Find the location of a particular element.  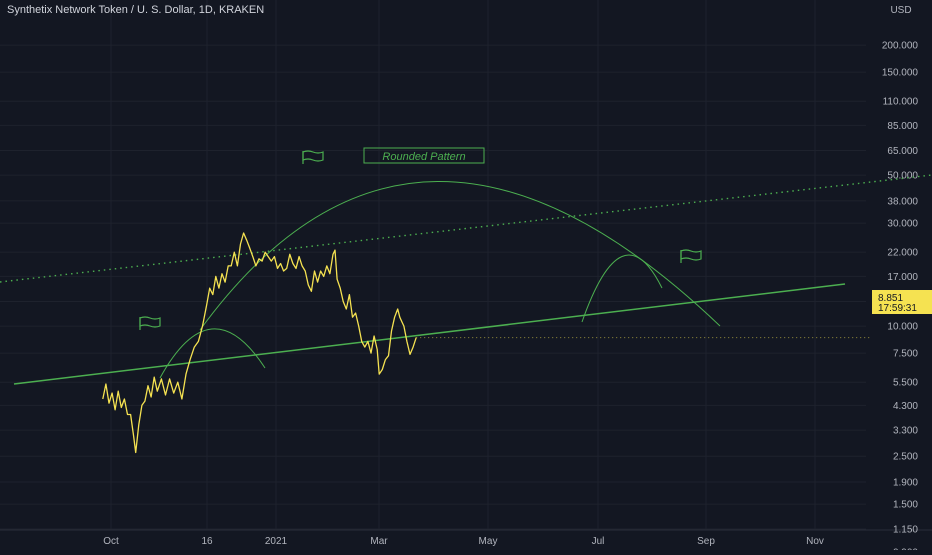

y-tick-label: 3.300 is located at coordinates (905, 431).